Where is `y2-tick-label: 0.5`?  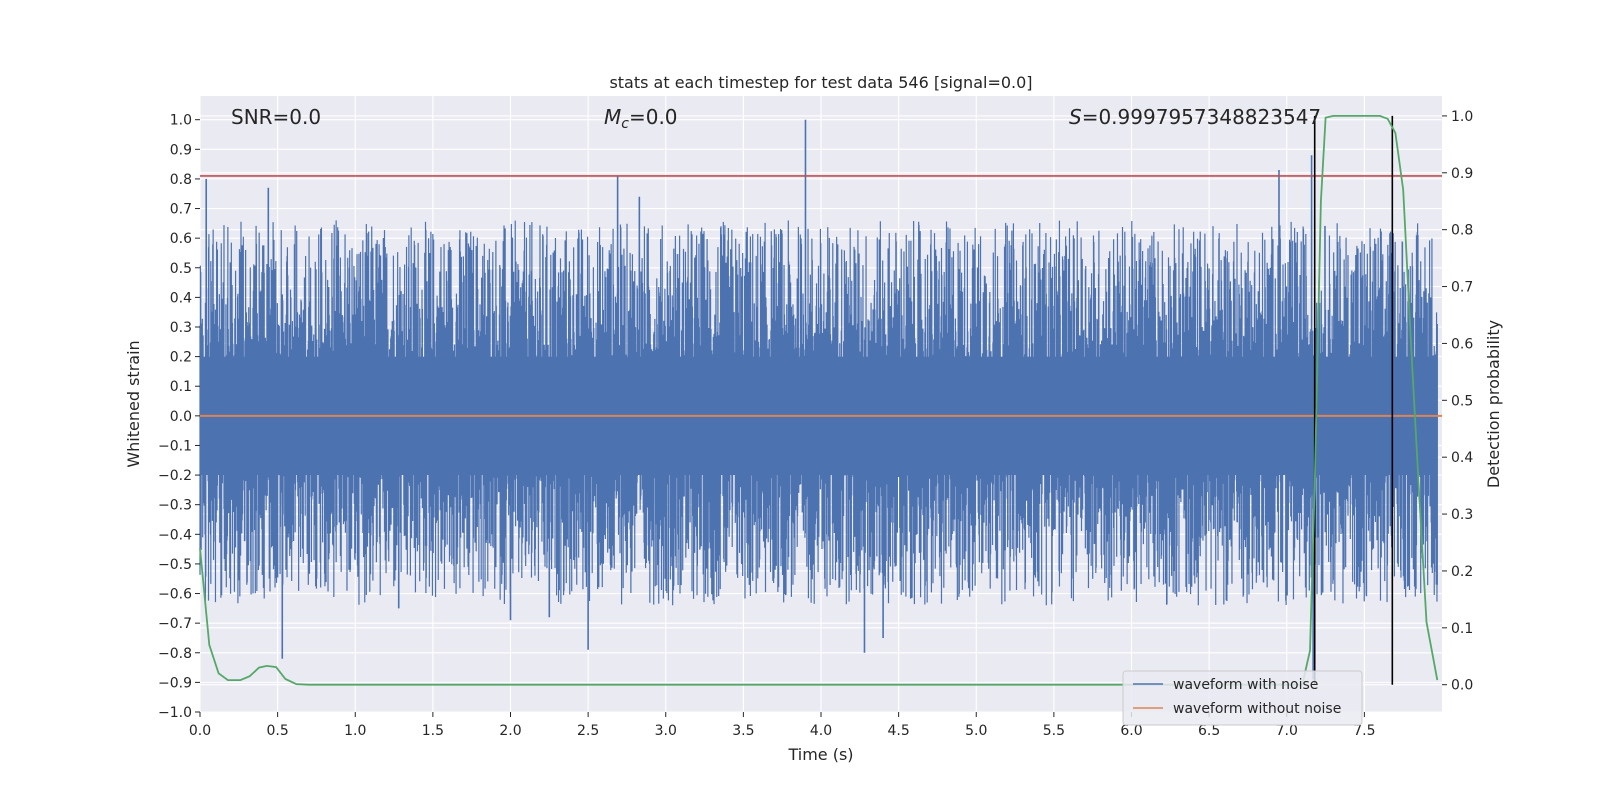
y2-tick-label: 0.5 is located at coordinates (1462, 401).